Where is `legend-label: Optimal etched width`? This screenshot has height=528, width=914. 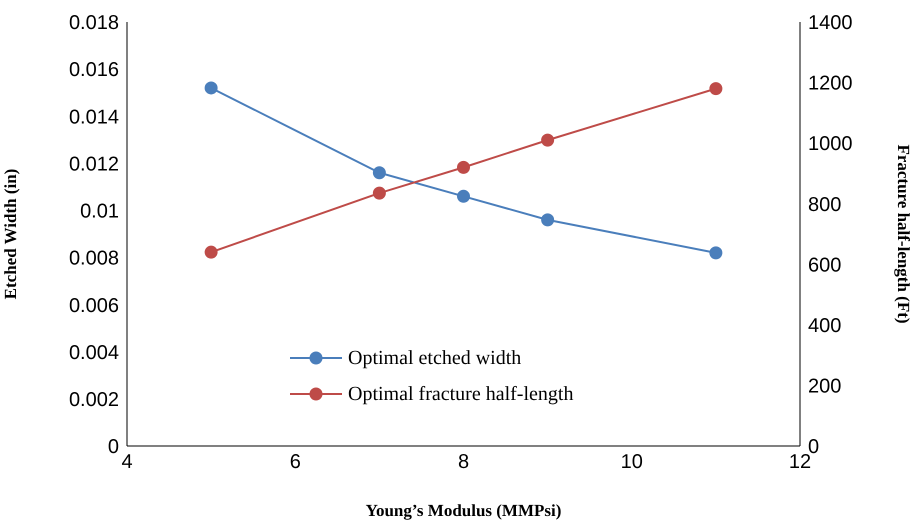
legend-label: Optimal etched width is located at coordinates (435, 358).